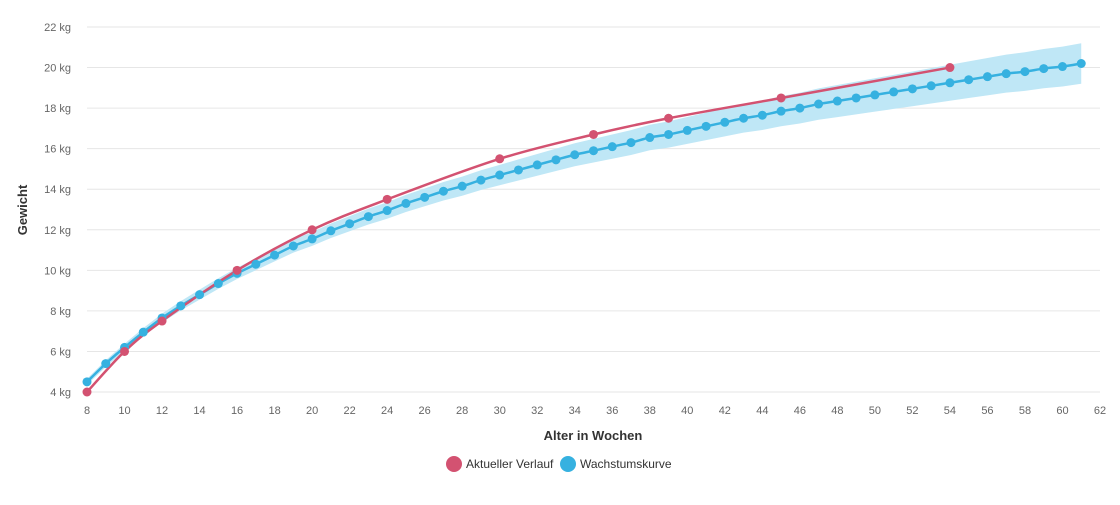  Describe the element at coordinates (537, 411) in the screenshot. I see `x-tick-label: 32` at that location.